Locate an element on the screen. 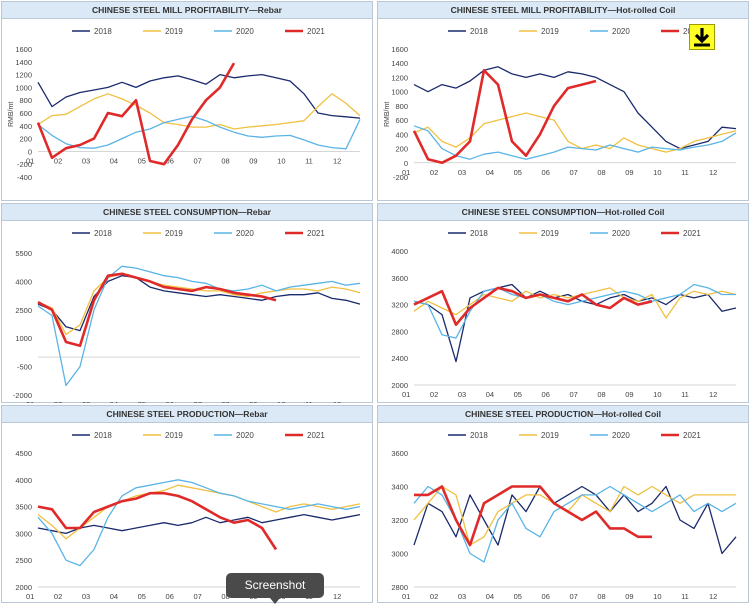  screenshot-tooltip: Screenshot is located at coordinates (275, 588).